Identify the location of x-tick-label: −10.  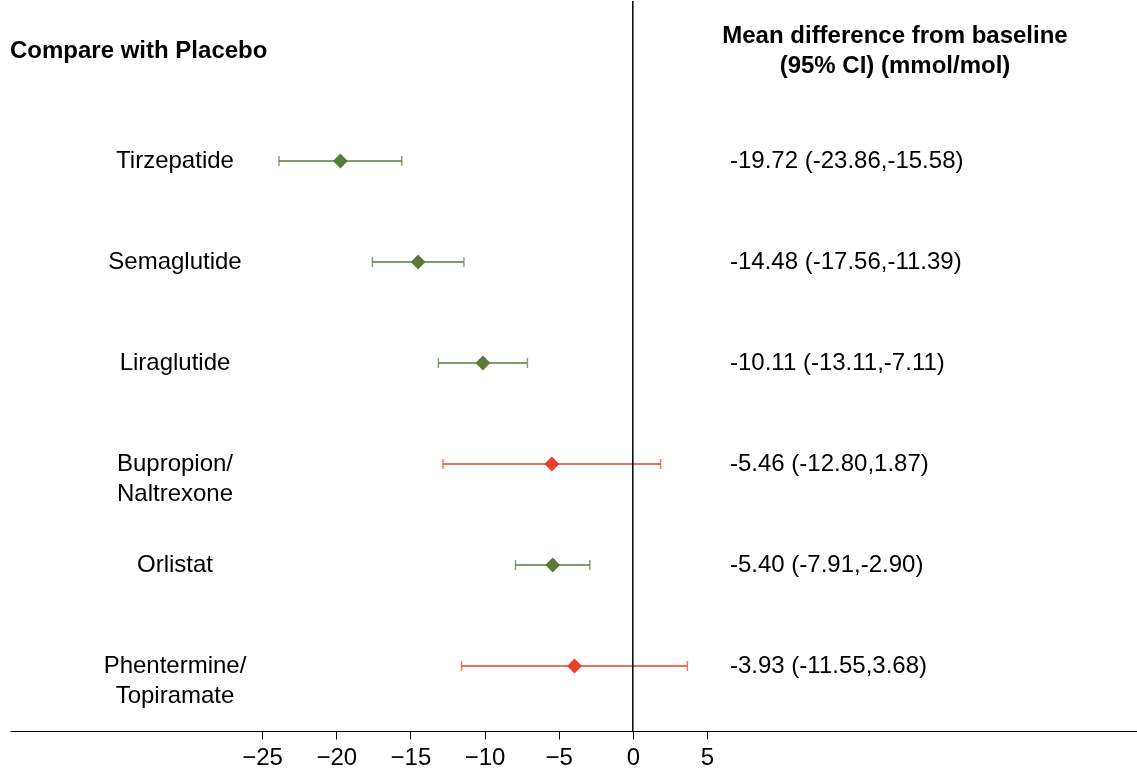
(485, 756).